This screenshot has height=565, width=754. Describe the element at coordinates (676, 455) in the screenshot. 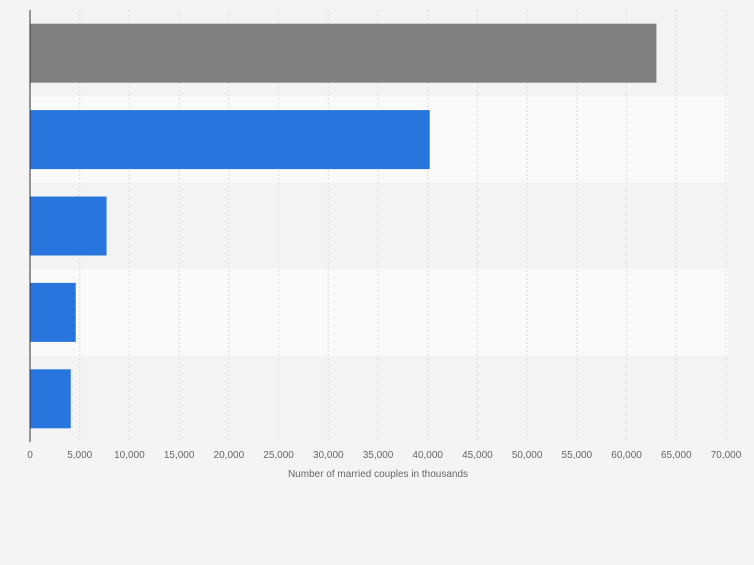

I see `x-tick-label: 65,000` at that location.